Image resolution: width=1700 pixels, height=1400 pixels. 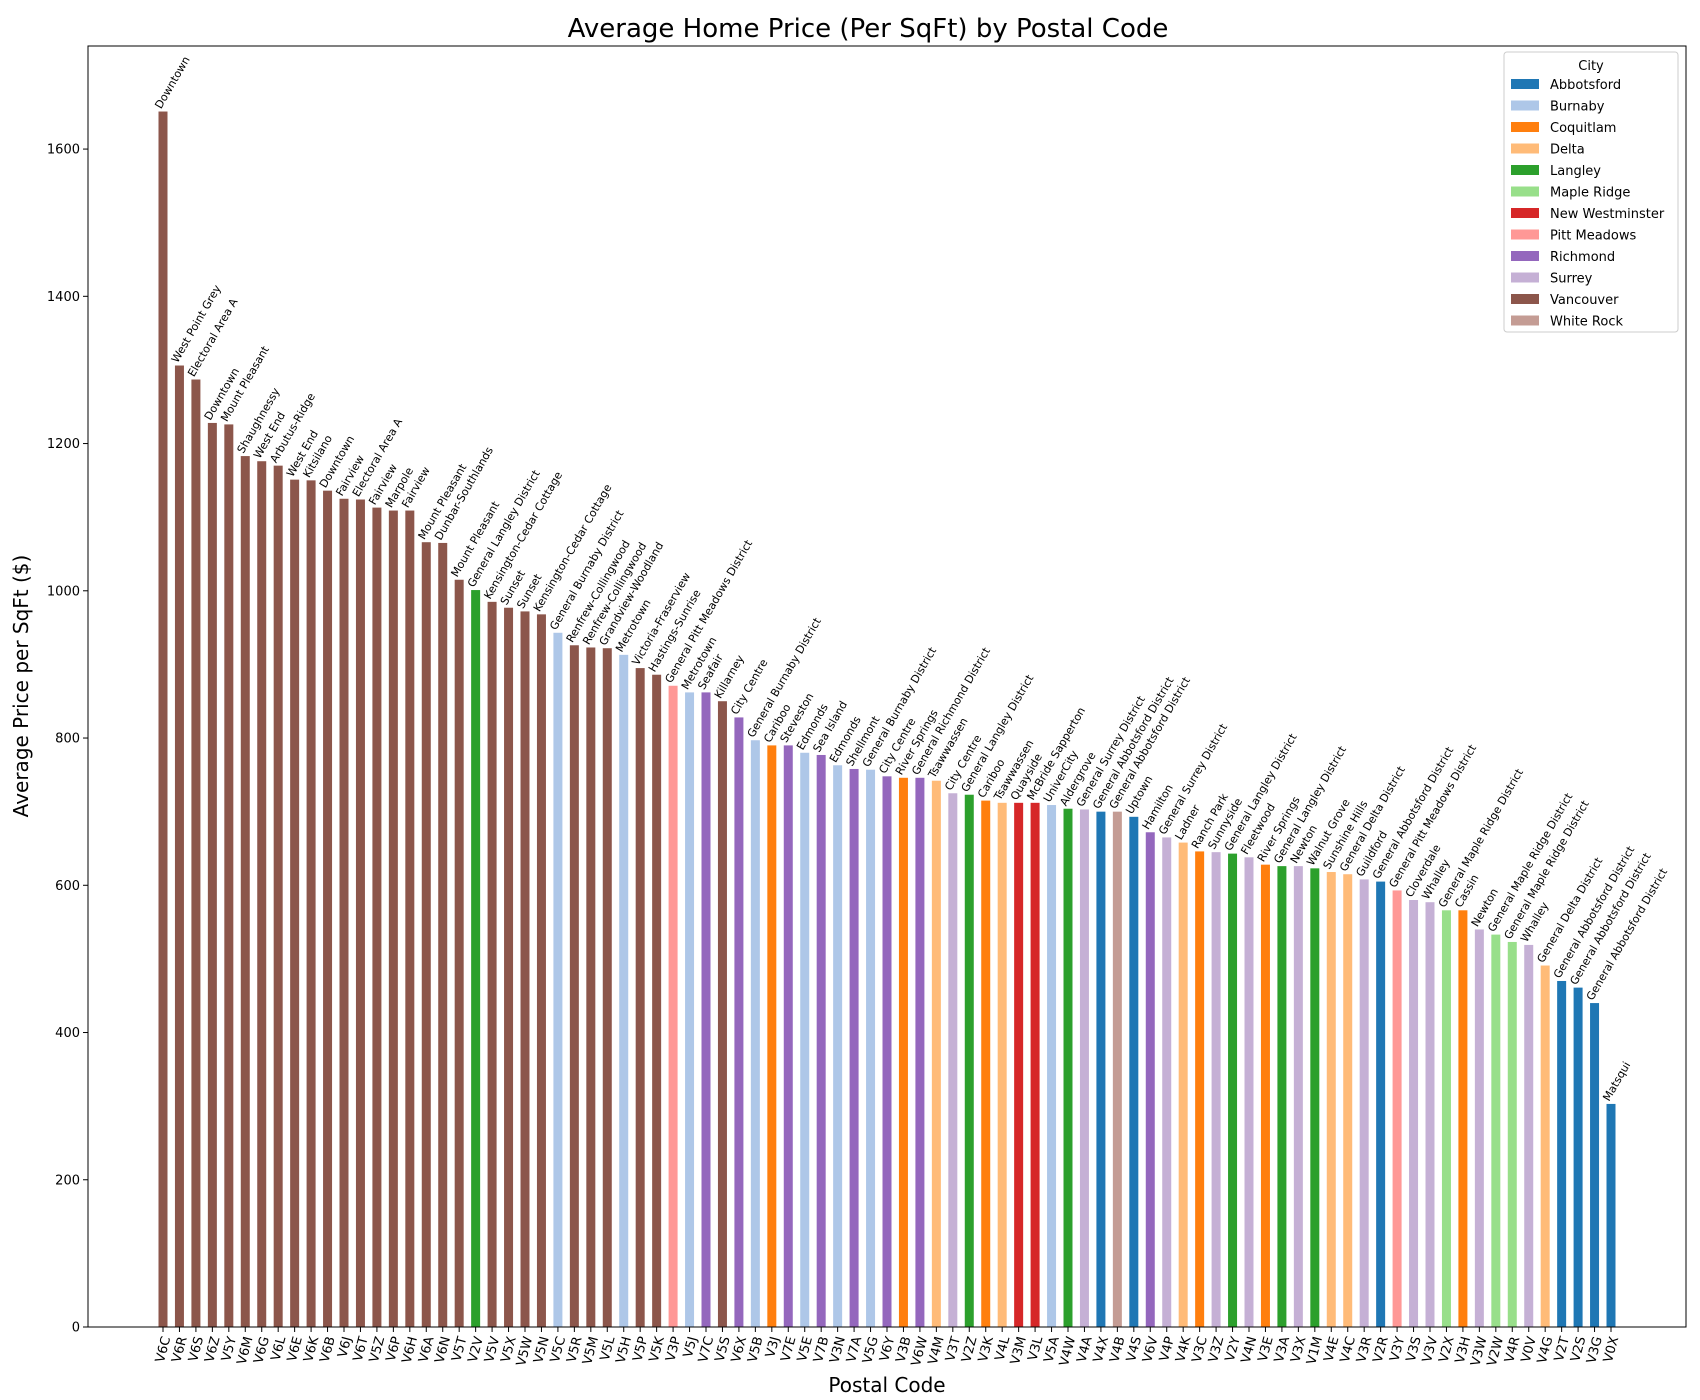 I want to click on bar-v2r, so click(x=1381, y=1104).